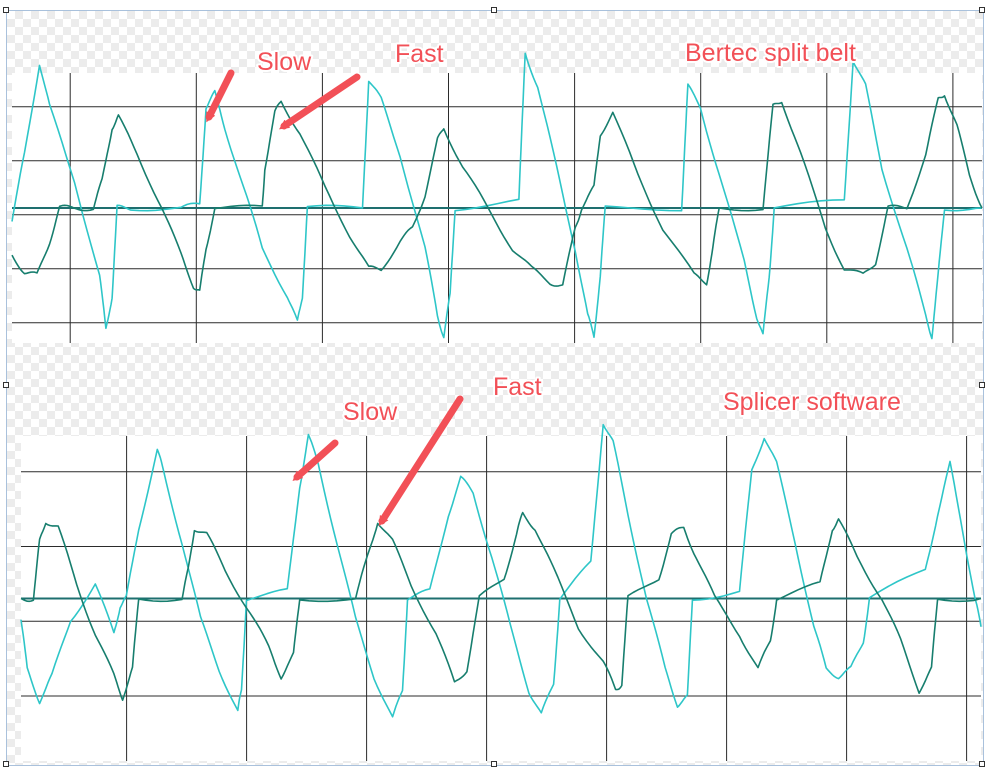 Image resolution: width=992 pixels, height=778 pixels. I want to click on resize-handle-bottom-left, so click(6, 764).